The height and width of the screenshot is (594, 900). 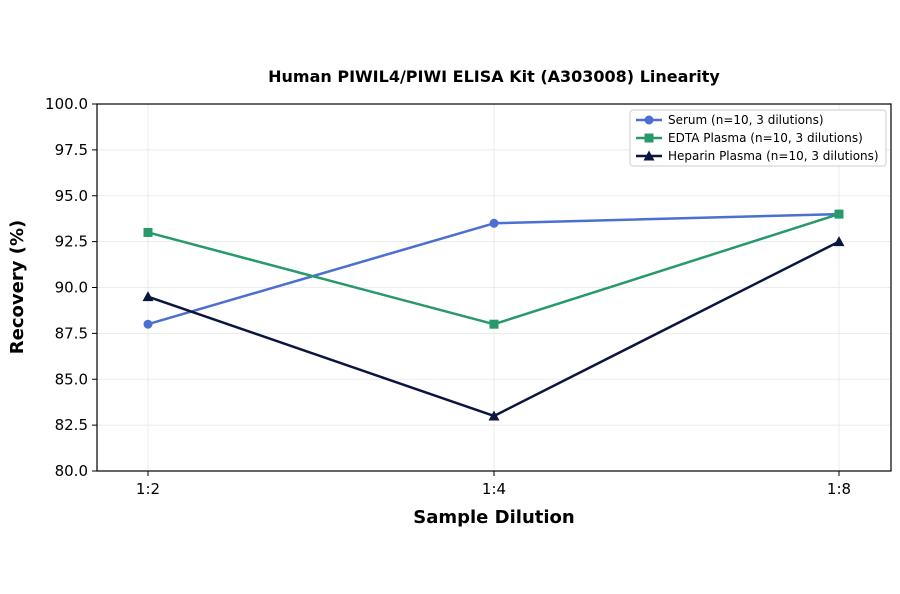 I want to click on x-tick-label: 1:8, so click(x=839, y=489).